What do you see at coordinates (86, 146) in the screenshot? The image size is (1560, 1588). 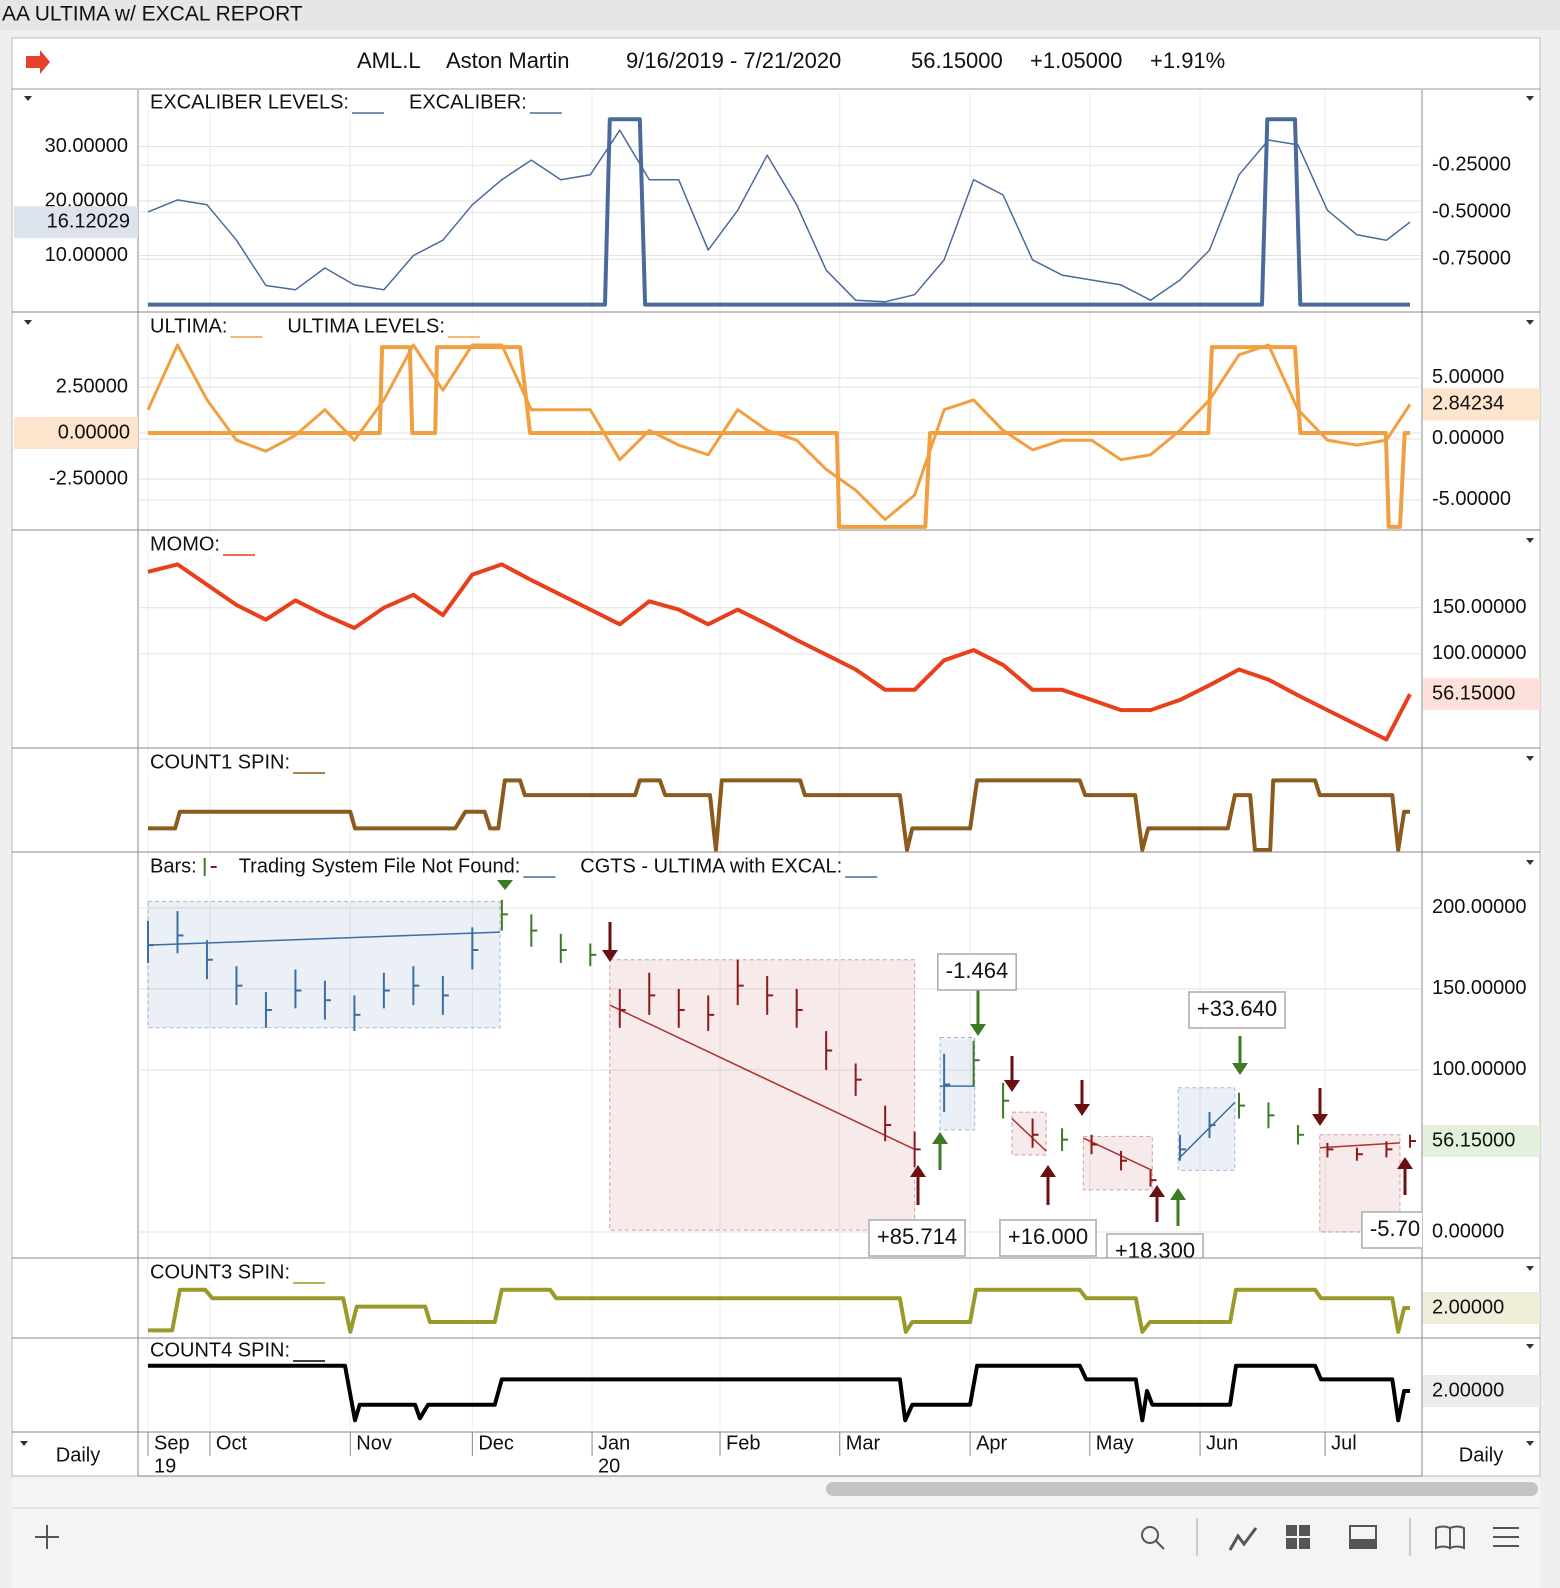 I see `y-tick-label: 30.00000` at bounding box center [86, 146].